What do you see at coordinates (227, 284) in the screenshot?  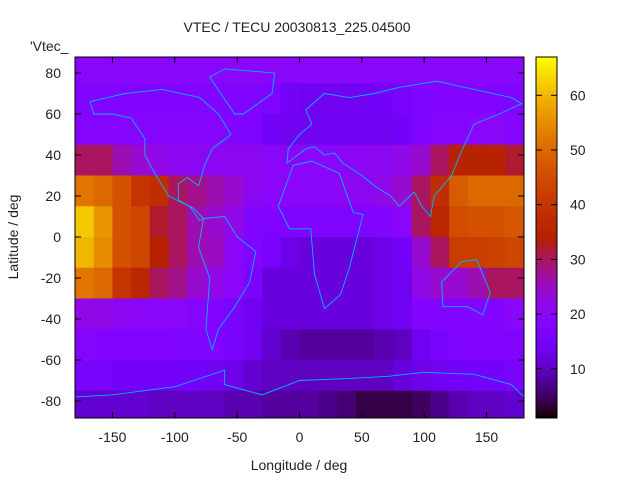 I see `coastline` at bounding box center [227, 284].